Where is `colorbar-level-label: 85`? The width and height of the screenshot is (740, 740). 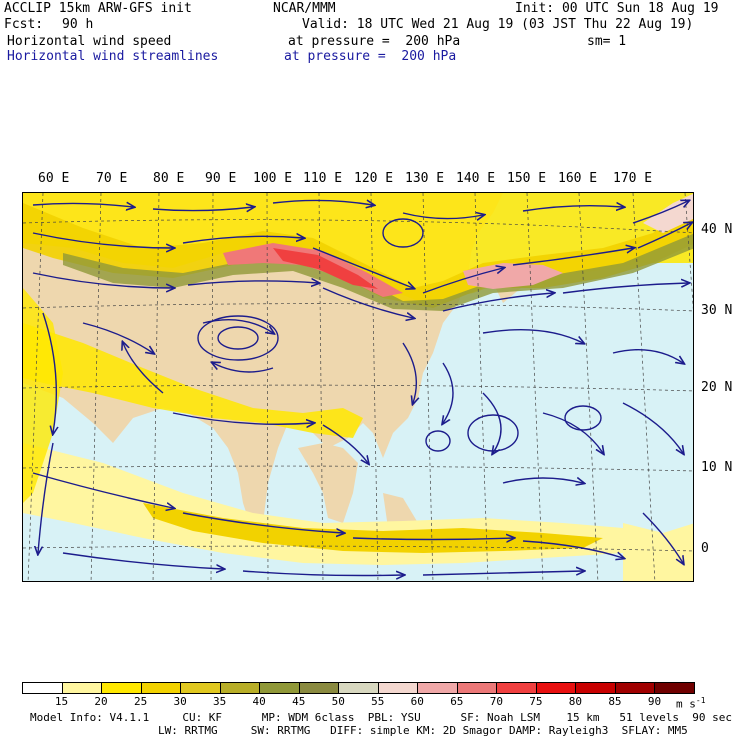
colorbar-level-label: 85 is located at coordinates (615, 701).